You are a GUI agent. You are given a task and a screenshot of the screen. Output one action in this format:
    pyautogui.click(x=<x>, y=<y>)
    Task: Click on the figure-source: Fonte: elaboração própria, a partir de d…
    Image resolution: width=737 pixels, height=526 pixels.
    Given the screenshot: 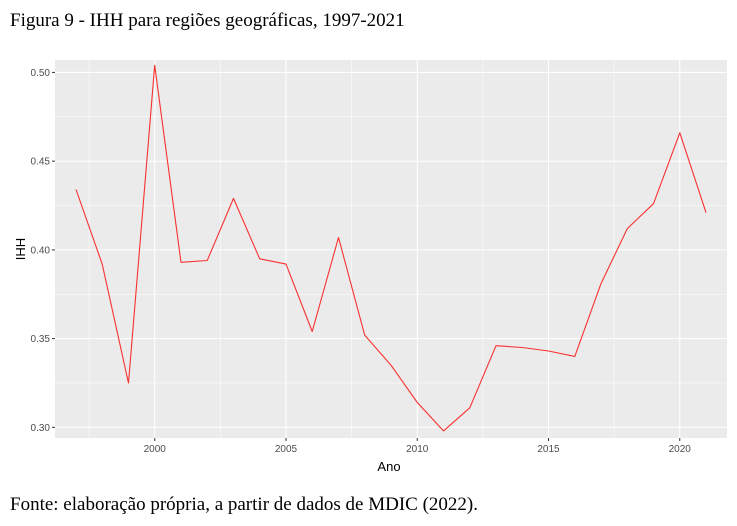 What is the action you would take?
    pyautogui.click(x=244, y=504)
    